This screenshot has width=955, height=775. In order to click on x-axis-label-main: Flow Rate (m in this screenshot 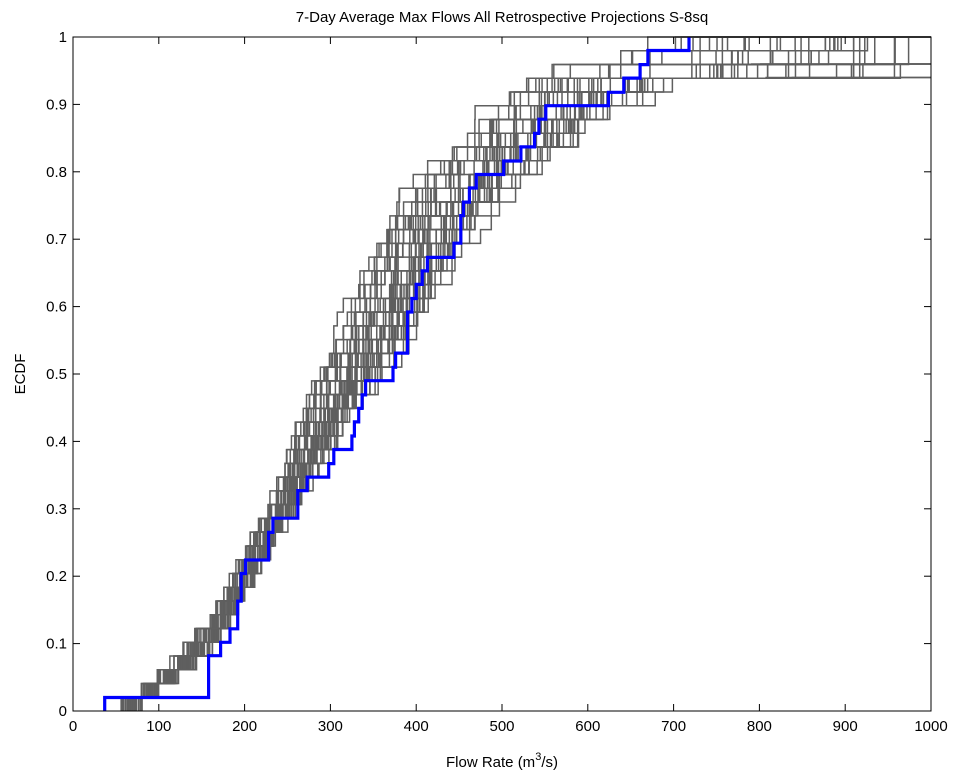, I will do `click(490, 762)`.